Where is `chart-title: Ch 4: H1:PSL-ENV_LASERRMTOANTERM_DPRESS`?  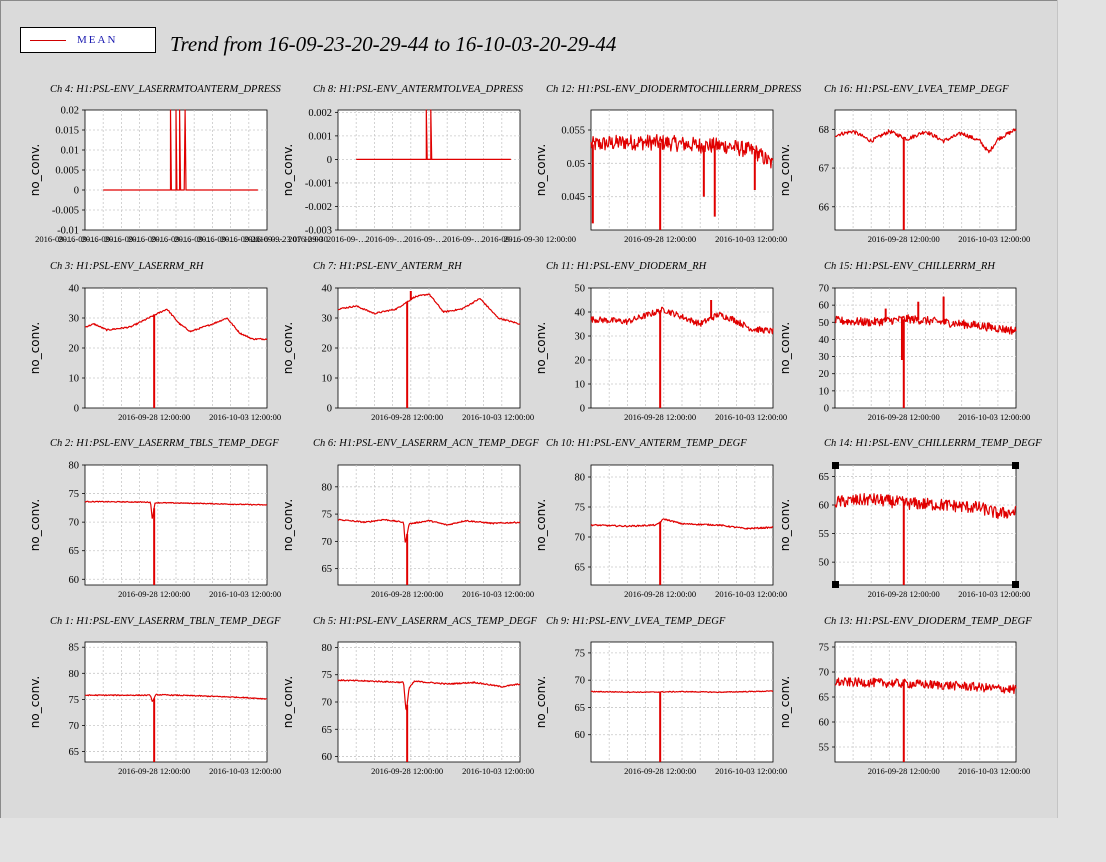 chart-title: Ch 4: H1:PSL-ENV_LASERRMTOANTERM_DPRESS is located at coordinates (166, 89).